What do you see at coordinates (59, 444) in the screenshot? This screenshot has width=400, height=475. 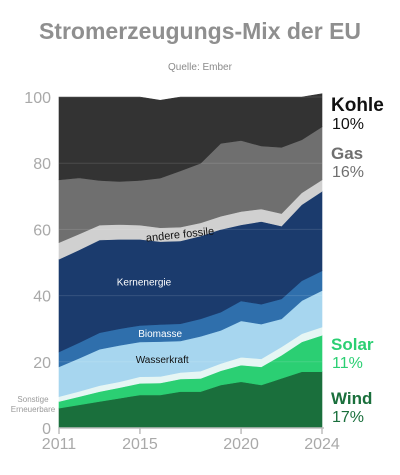 I see `x-tick-label-2011: 2011` at bounding box center [59, 444].